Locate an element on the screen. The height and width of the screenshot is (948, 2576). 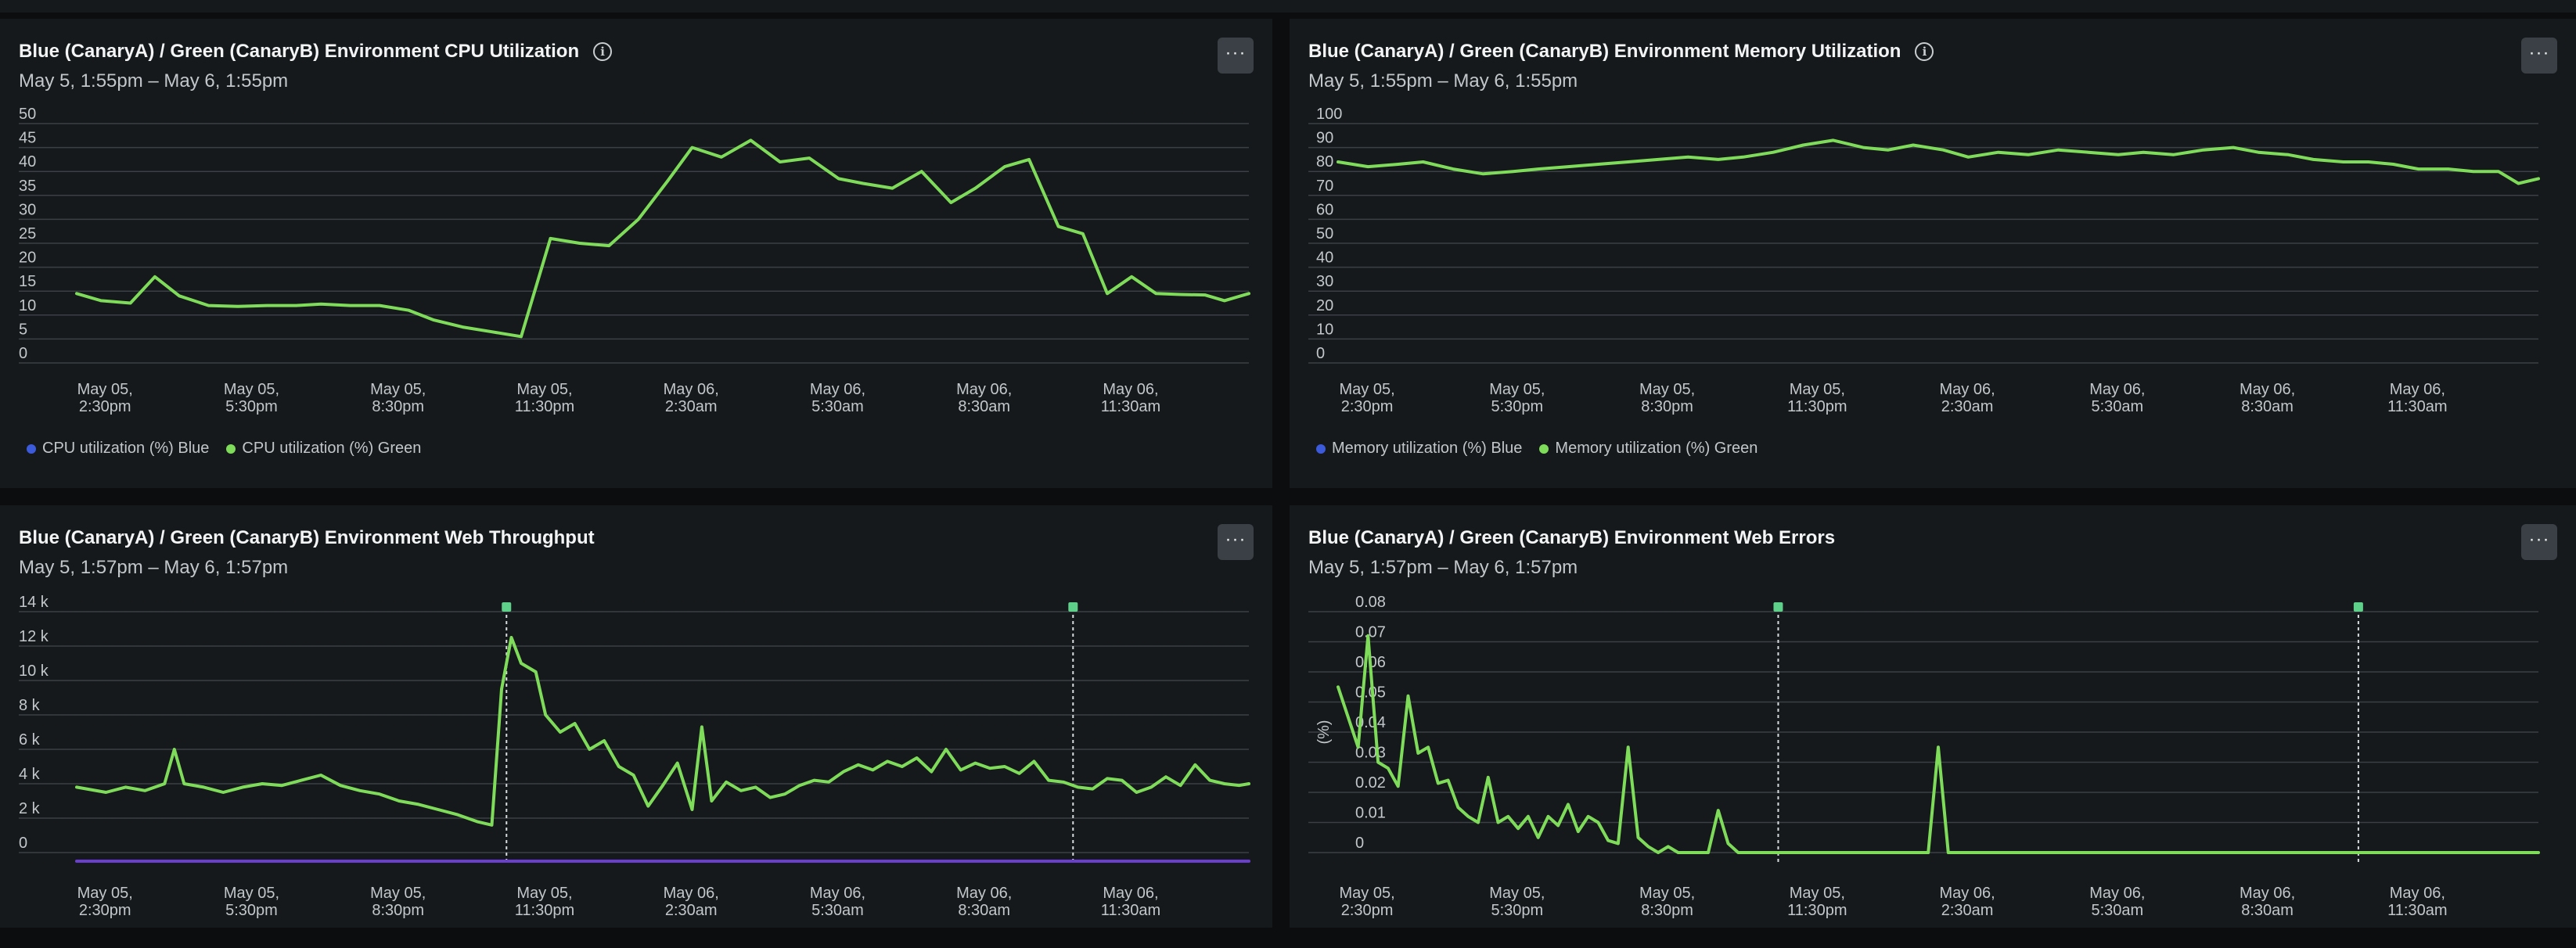
y-tick-label: 50 is located at coordinates (27, 114).